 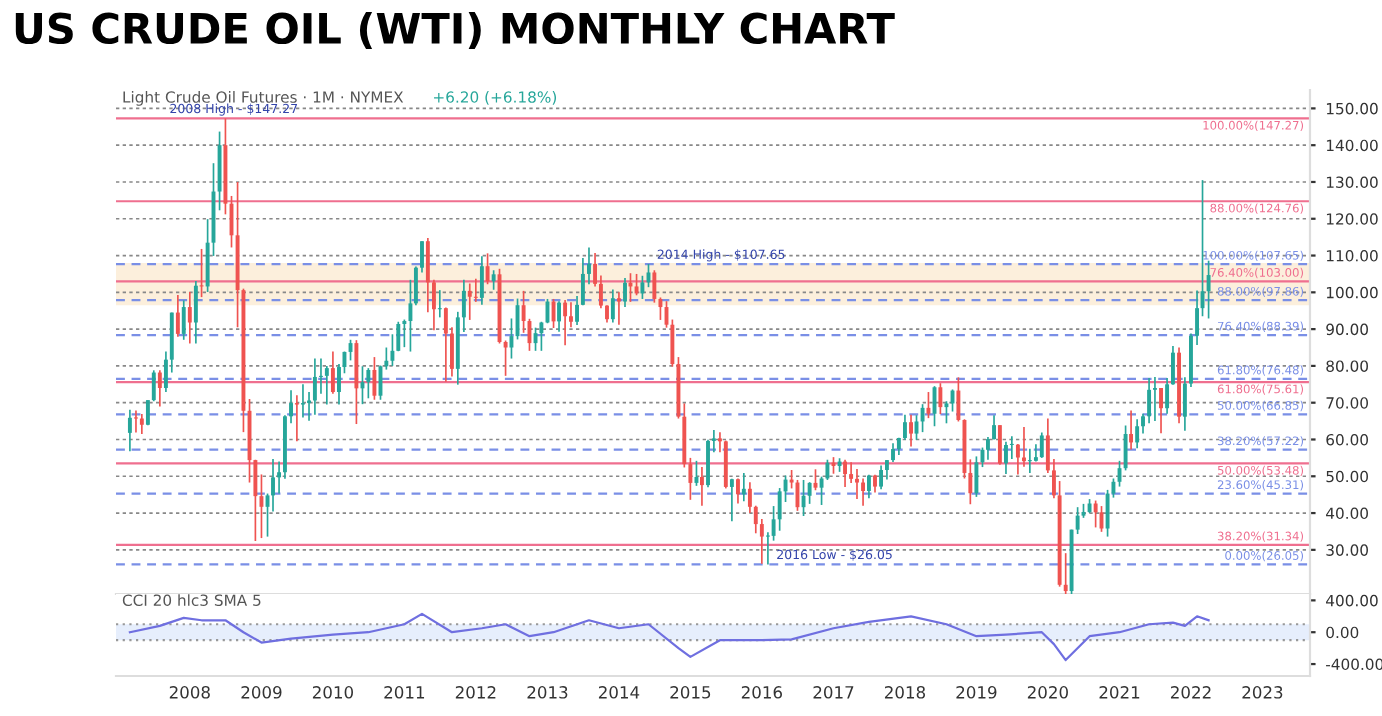 I want to click on x-tick-label: 2009, so click(x=261, y=692).